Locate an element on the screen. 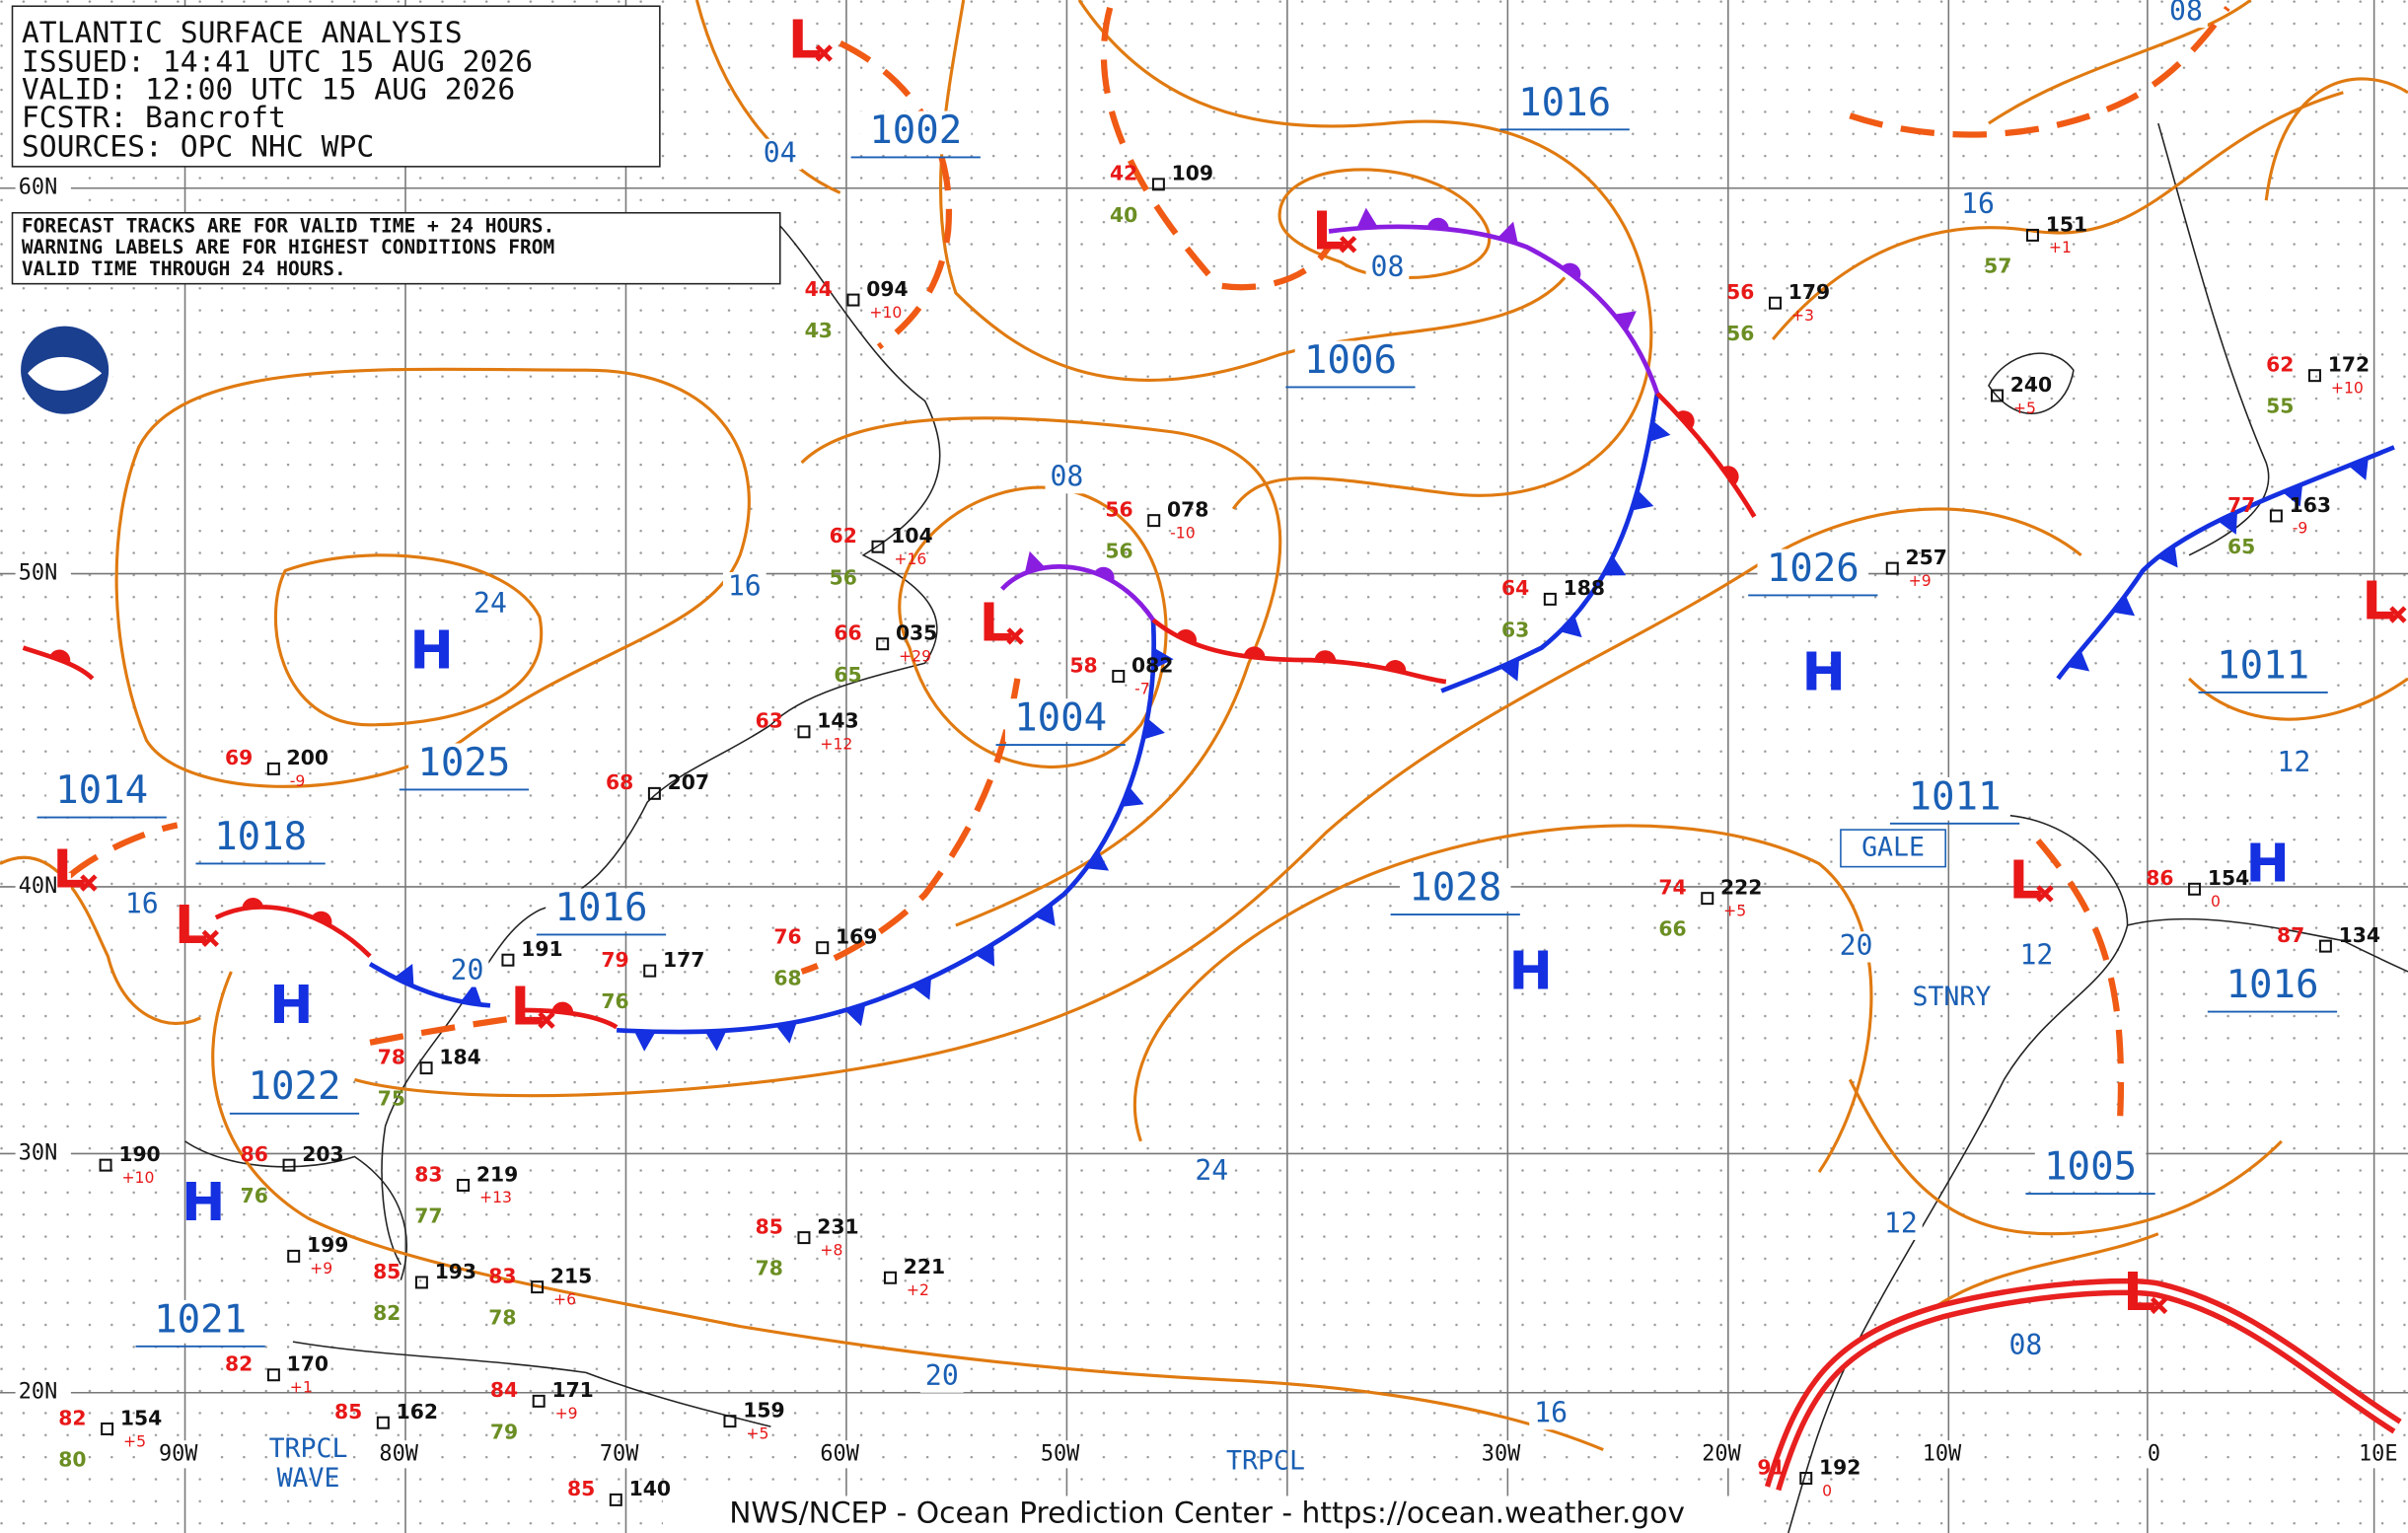  lon-label: 90W is located at coordinates (178, 1454).